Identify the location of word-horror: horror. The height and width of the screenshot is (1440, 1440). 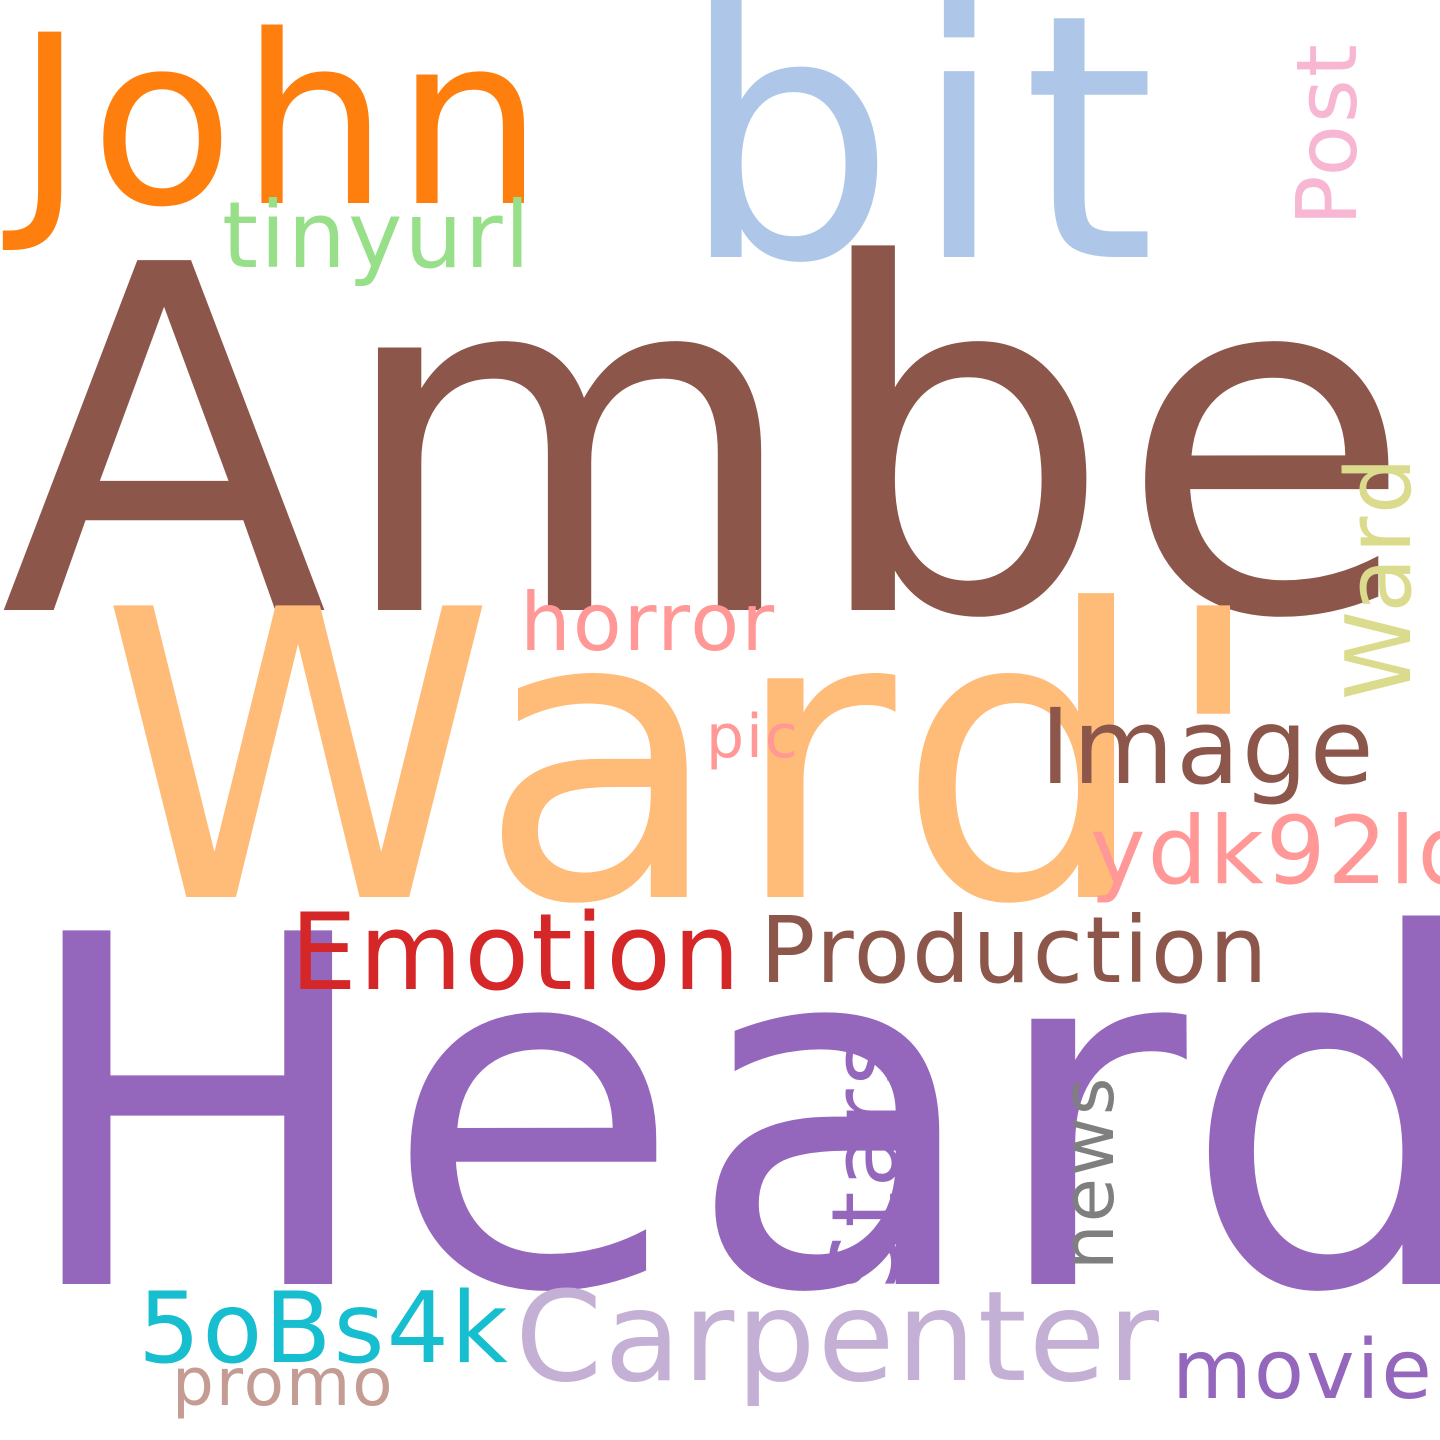
(648, 622).